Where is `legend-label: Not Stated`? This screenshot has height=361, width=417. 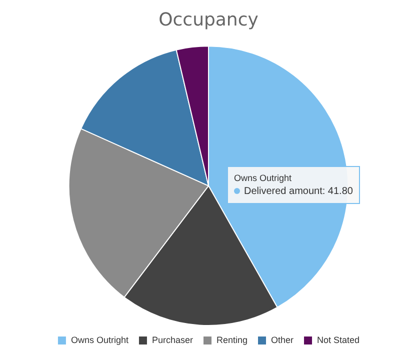
legend-label: Not Stated is located at coordinates (338, 339).